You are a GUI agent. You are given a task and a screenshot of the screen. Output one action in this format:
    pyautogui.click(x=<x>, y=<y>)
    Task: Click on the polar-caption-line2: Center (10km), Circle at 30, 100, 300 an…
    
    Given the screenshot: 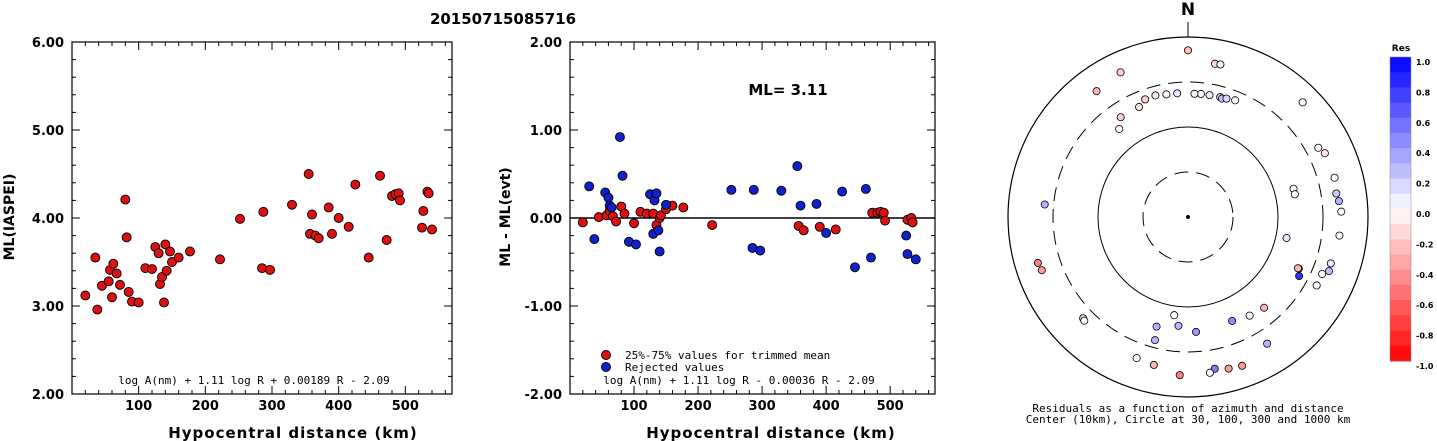 What is the action you would take?
    pyautogui.click(x=1188, y=419)
    